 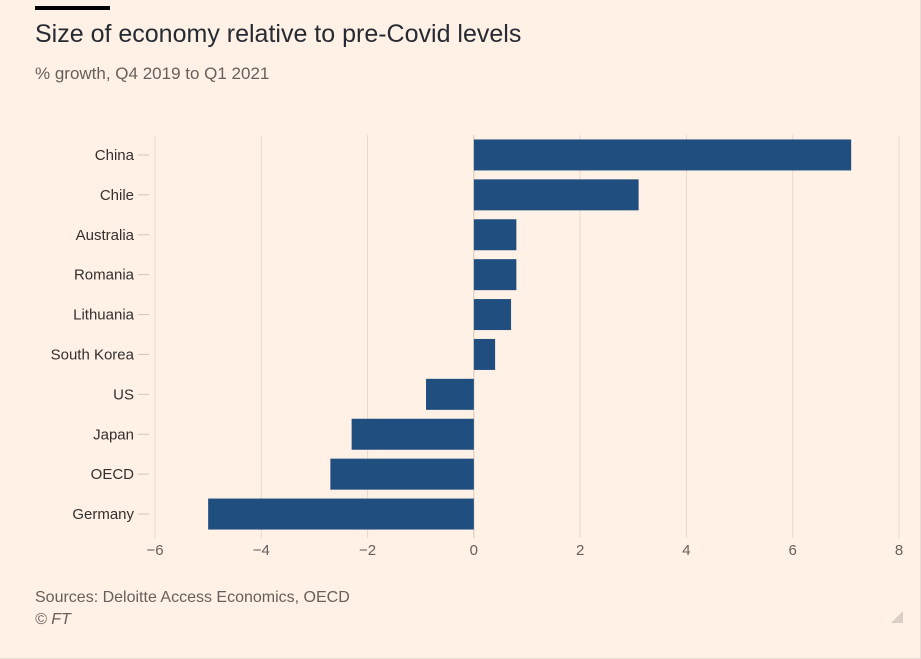 I want to click on category-label: US, so click(x=123, y=394).